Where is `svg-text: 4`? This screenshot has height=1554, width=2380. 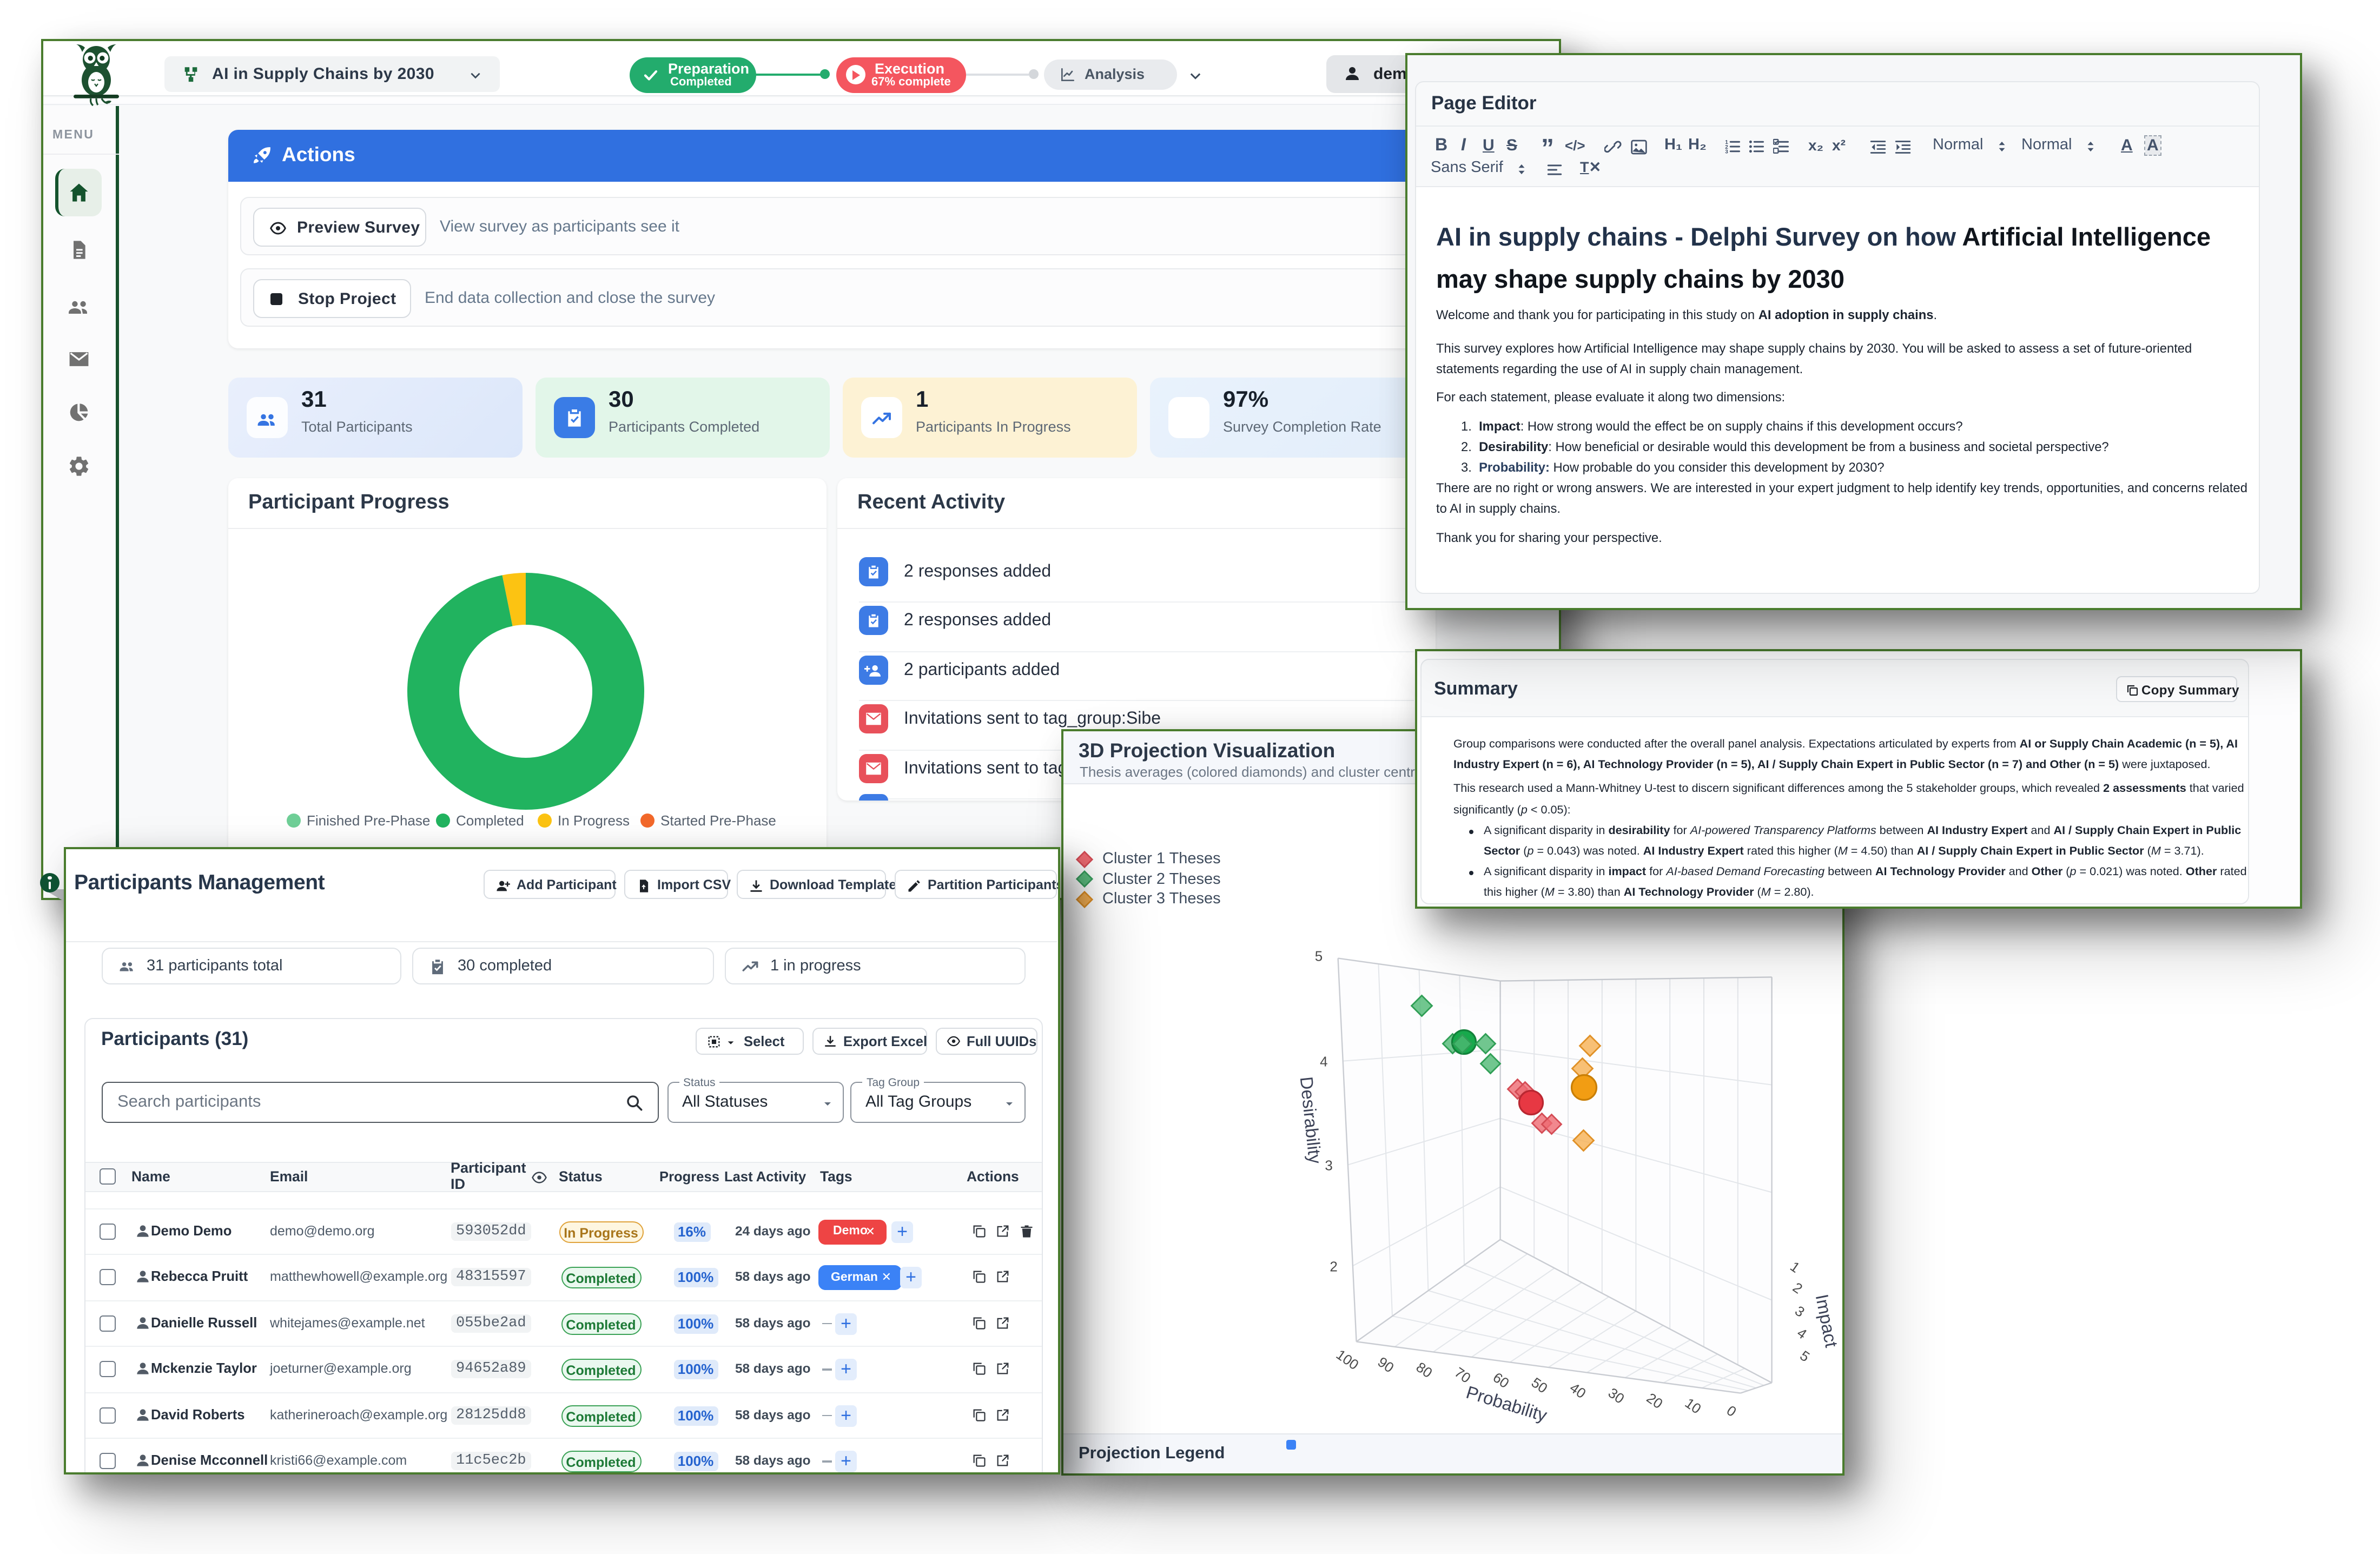 svg-text: 4 is located at coordinates (1323, 1062).